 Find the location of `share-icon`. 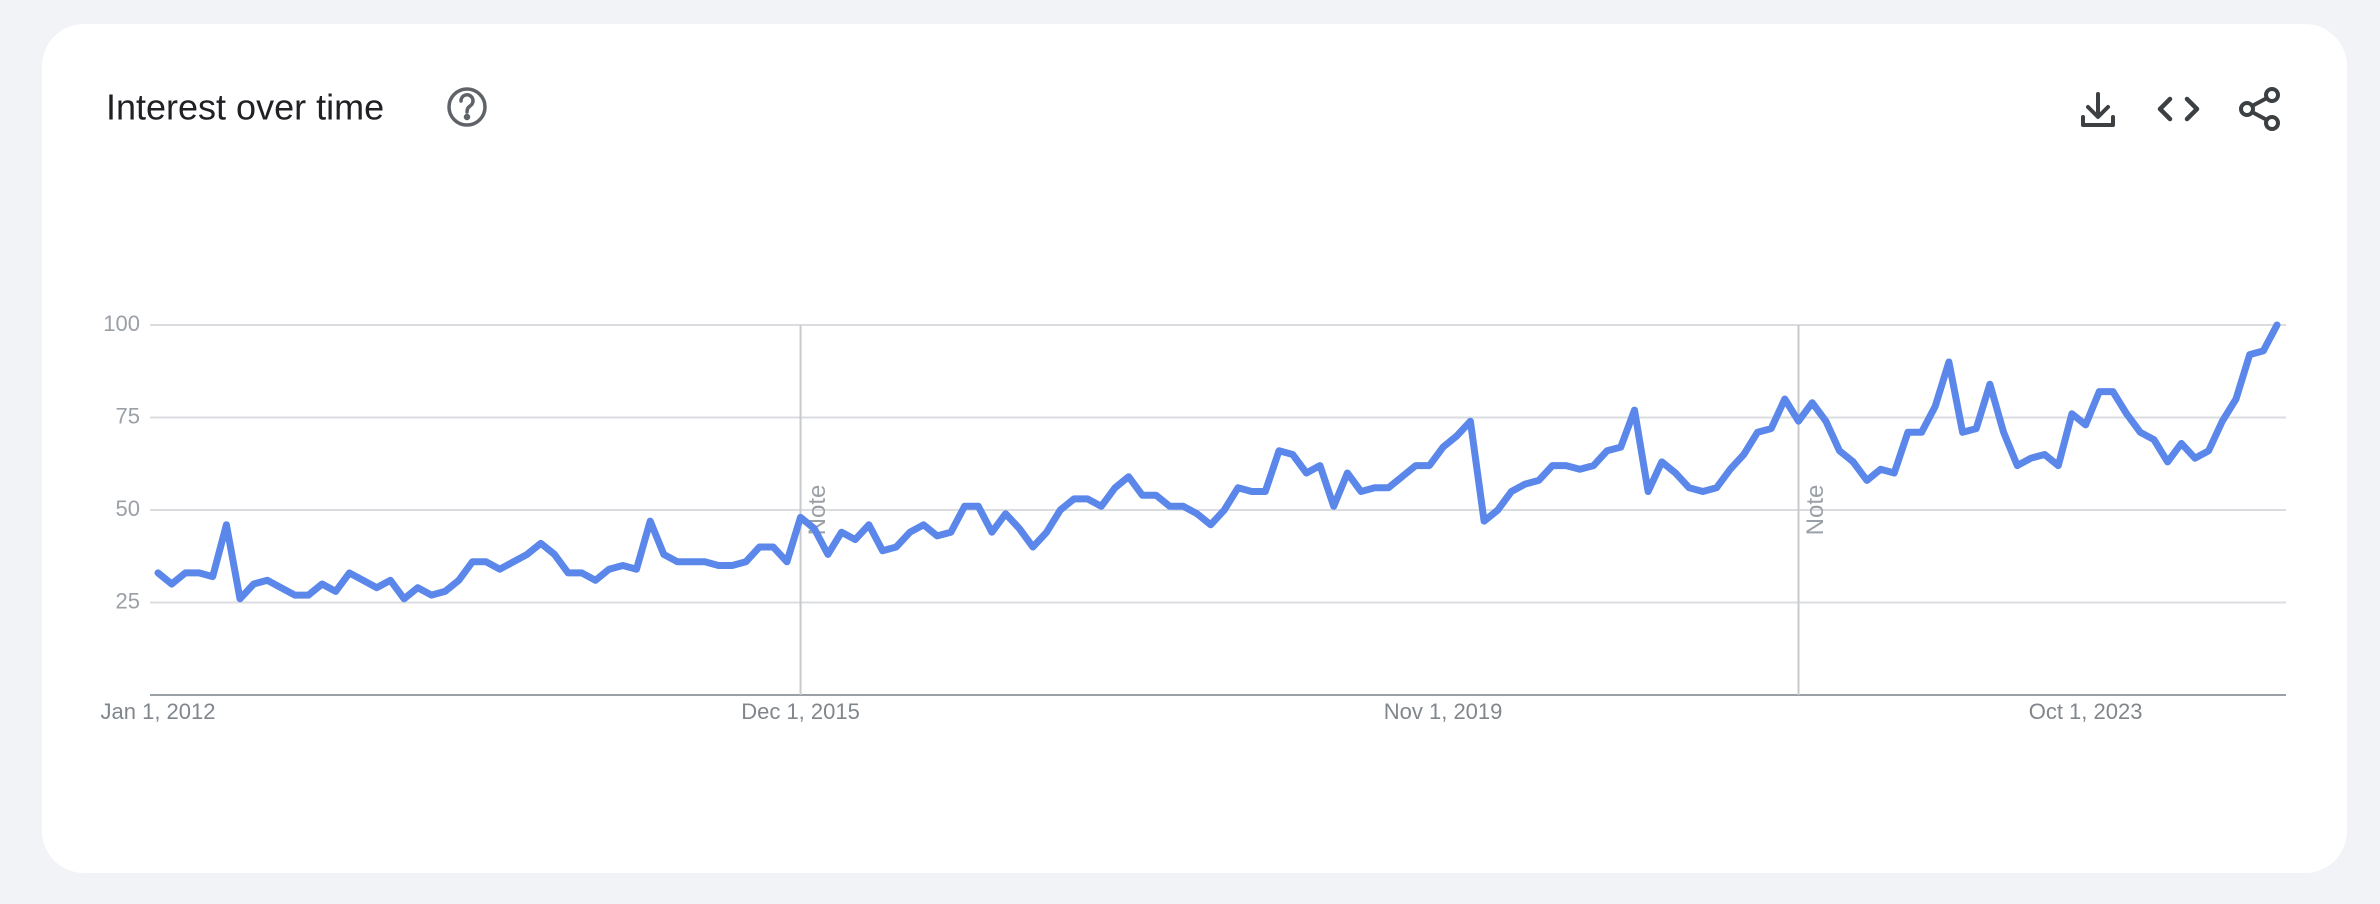

share-icon is located at coordinates (2259, 109).